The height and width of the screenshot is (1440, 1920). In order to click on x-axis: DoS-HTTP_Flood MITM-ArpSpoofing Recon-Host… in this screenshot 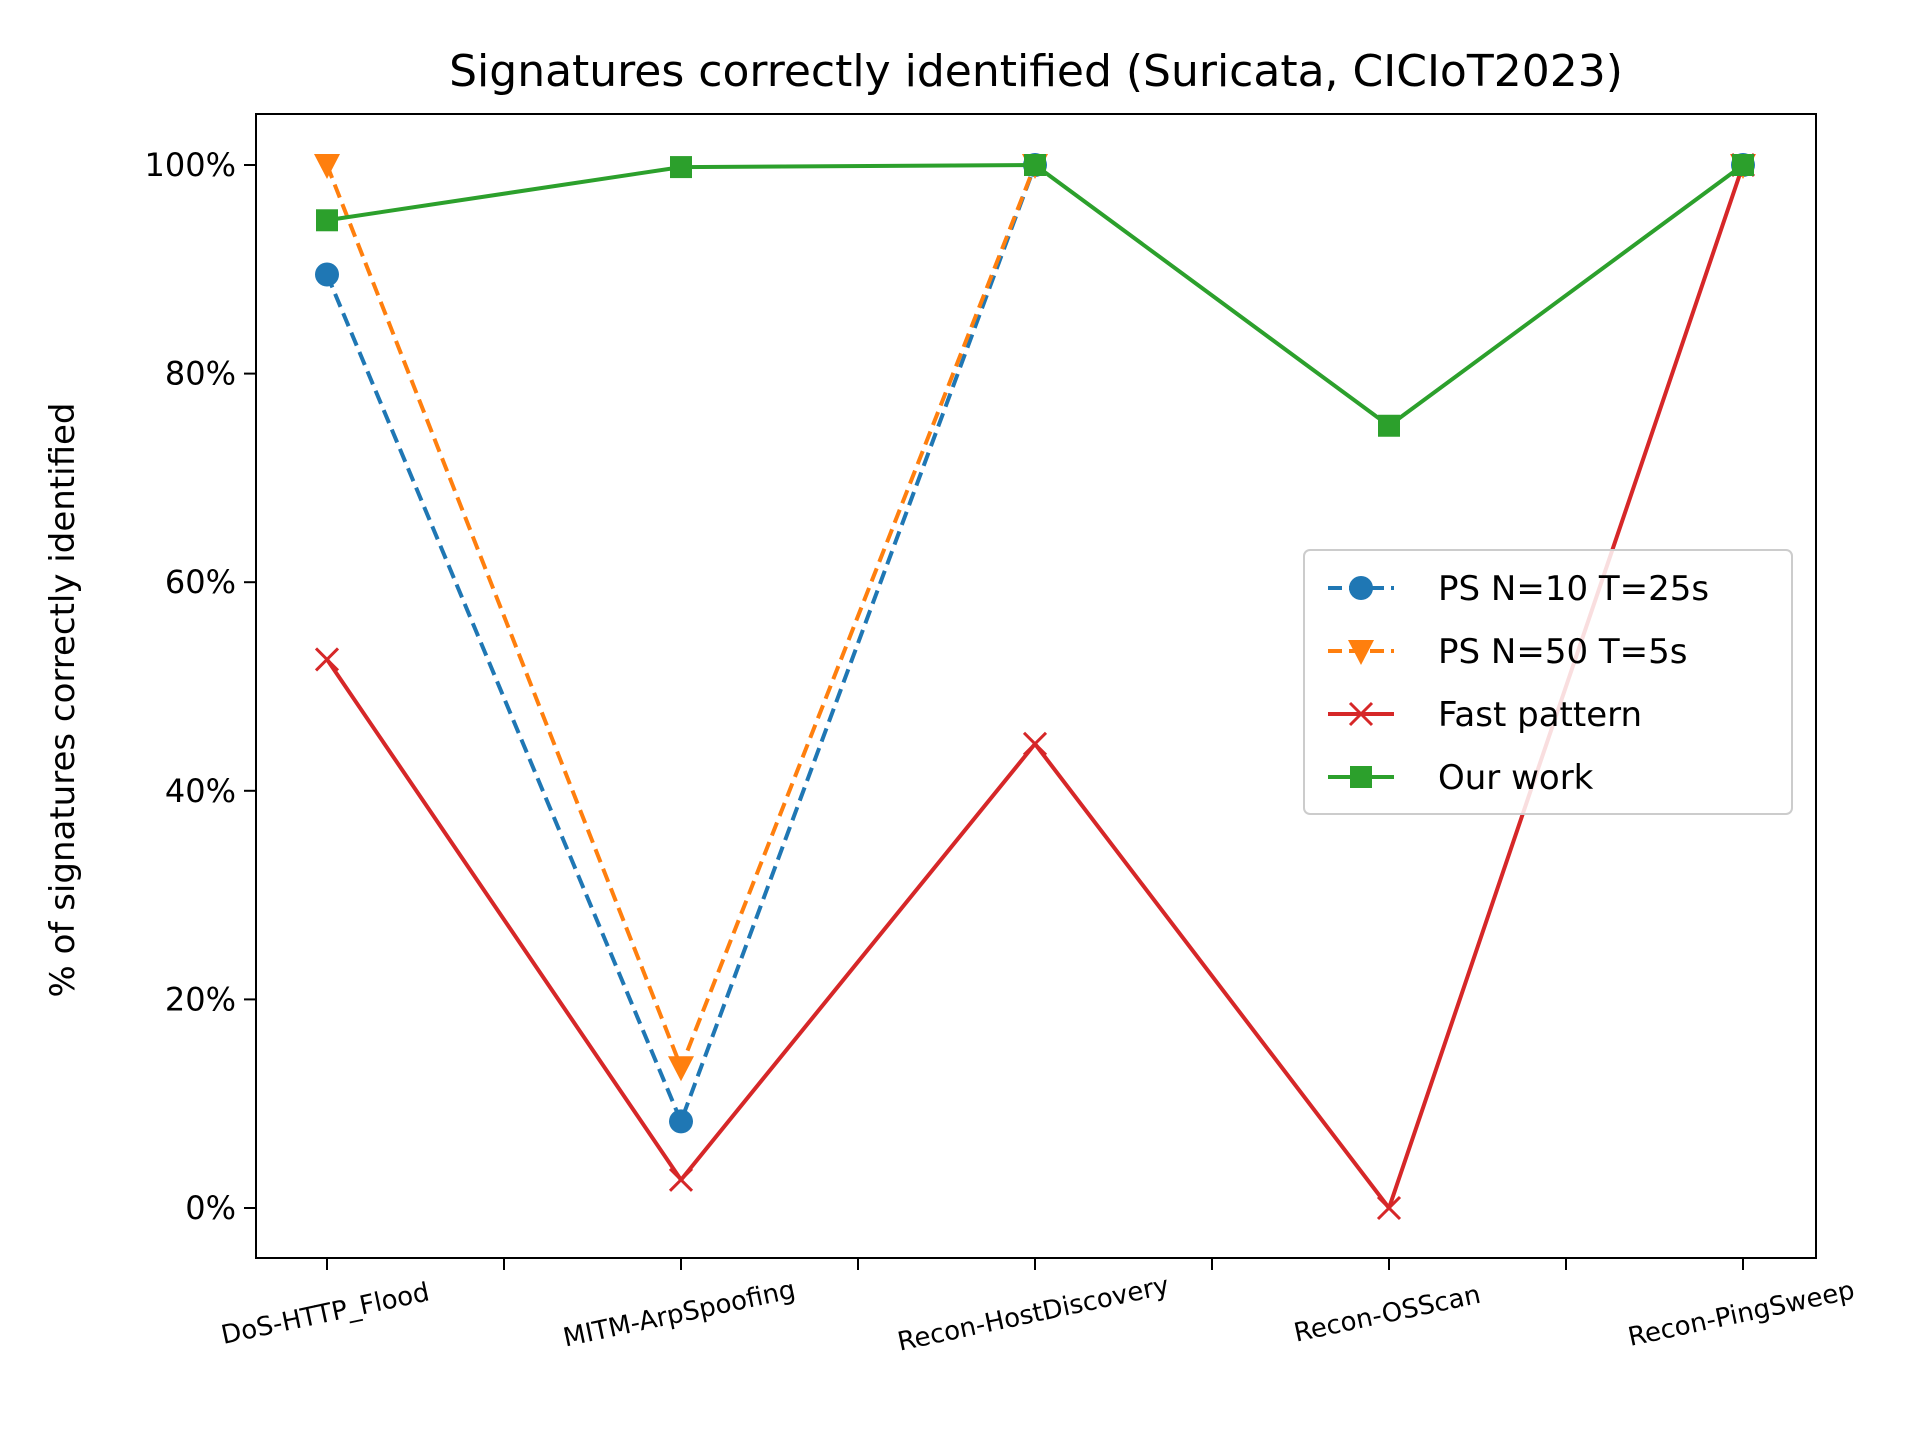, I will do `click(1038, 1308)`.